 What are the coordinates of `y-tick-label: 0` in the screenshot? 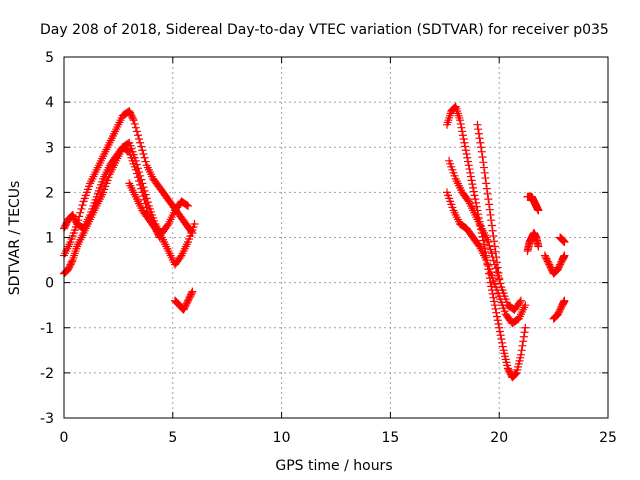 It's located at (49, 284).